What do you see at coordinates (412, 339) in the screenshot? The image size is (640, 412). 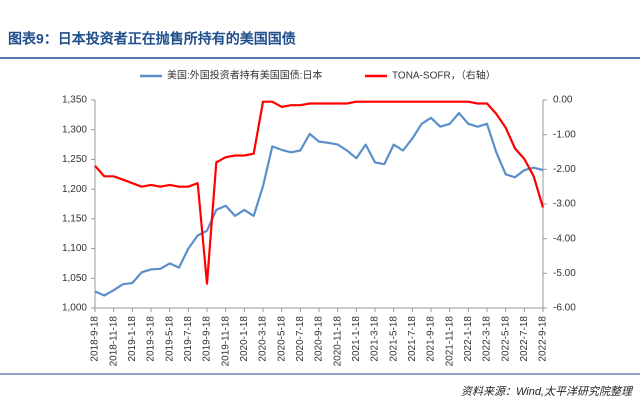 I see `x-tick-label: 2021-7-18` at bounding box center [412, 339].